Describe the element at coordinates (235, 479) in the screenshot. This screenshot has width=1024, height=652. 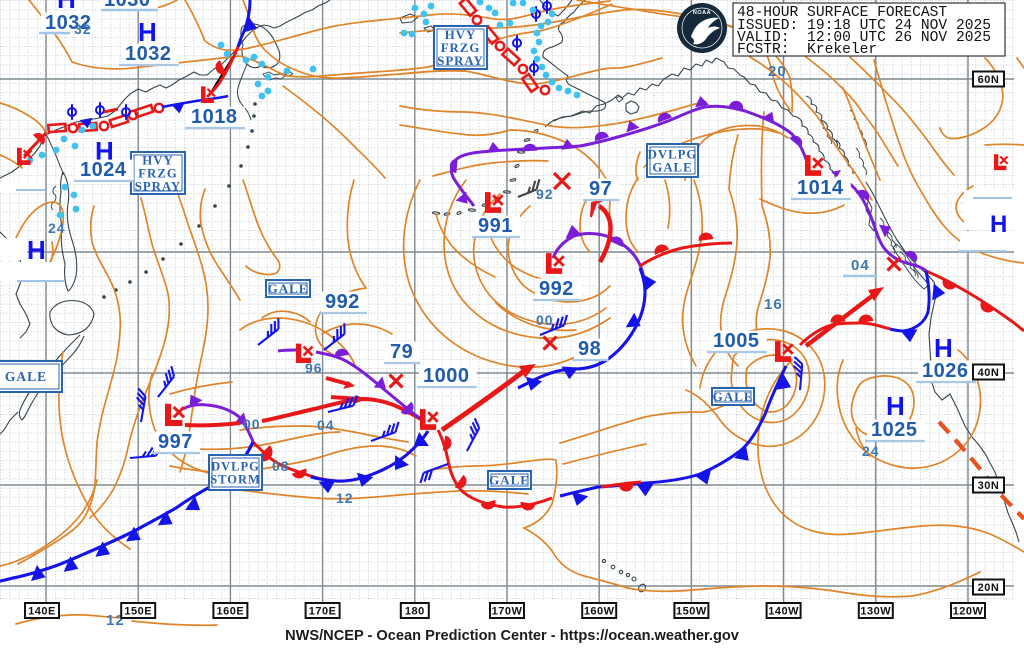
I see `svg-text: STORM` at that location.